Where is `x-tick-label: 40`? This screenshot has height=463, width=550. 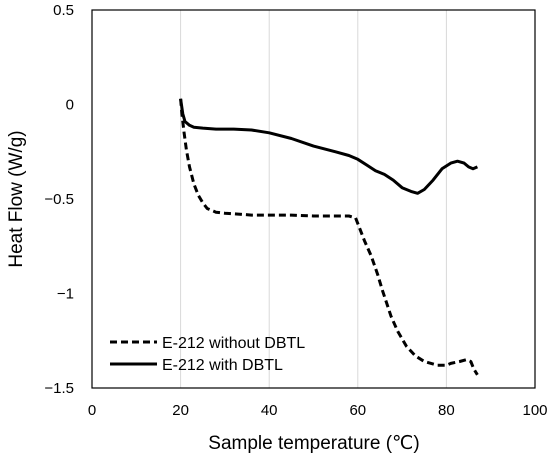 x-tick-label: 40 is located at coordinates (269, 410).